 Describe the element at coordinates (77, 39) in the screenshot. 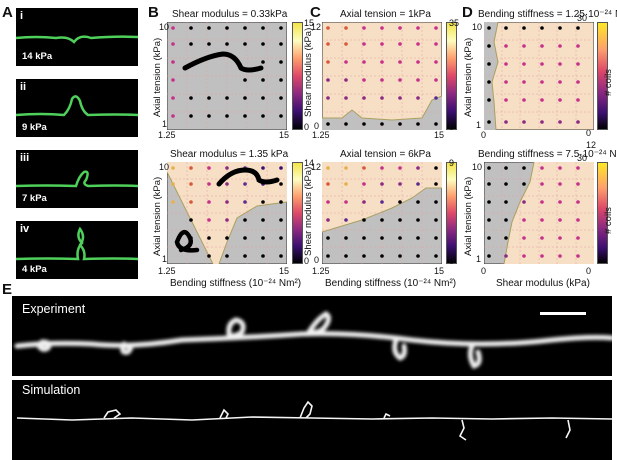

I see `simulated-filament-i` at that location.